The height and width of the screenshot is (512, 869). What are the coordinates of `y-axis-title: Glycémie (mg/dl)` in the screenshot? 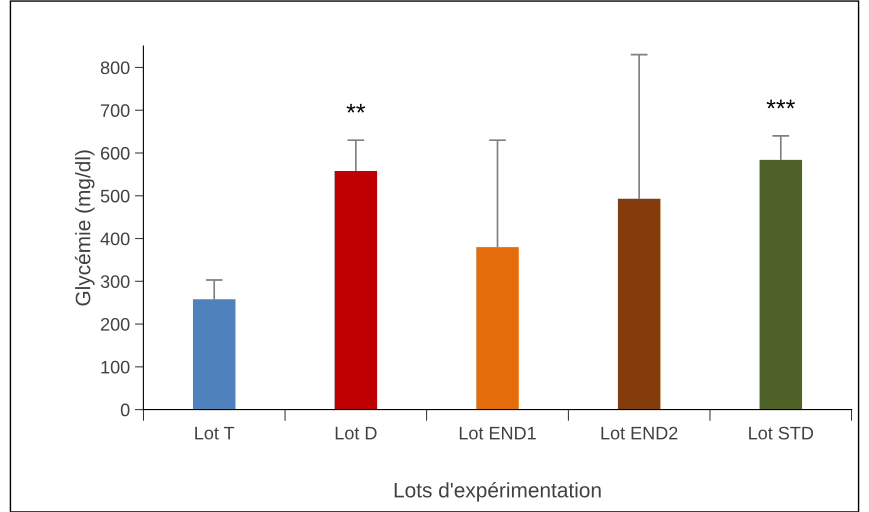 It's located at (84, 228).